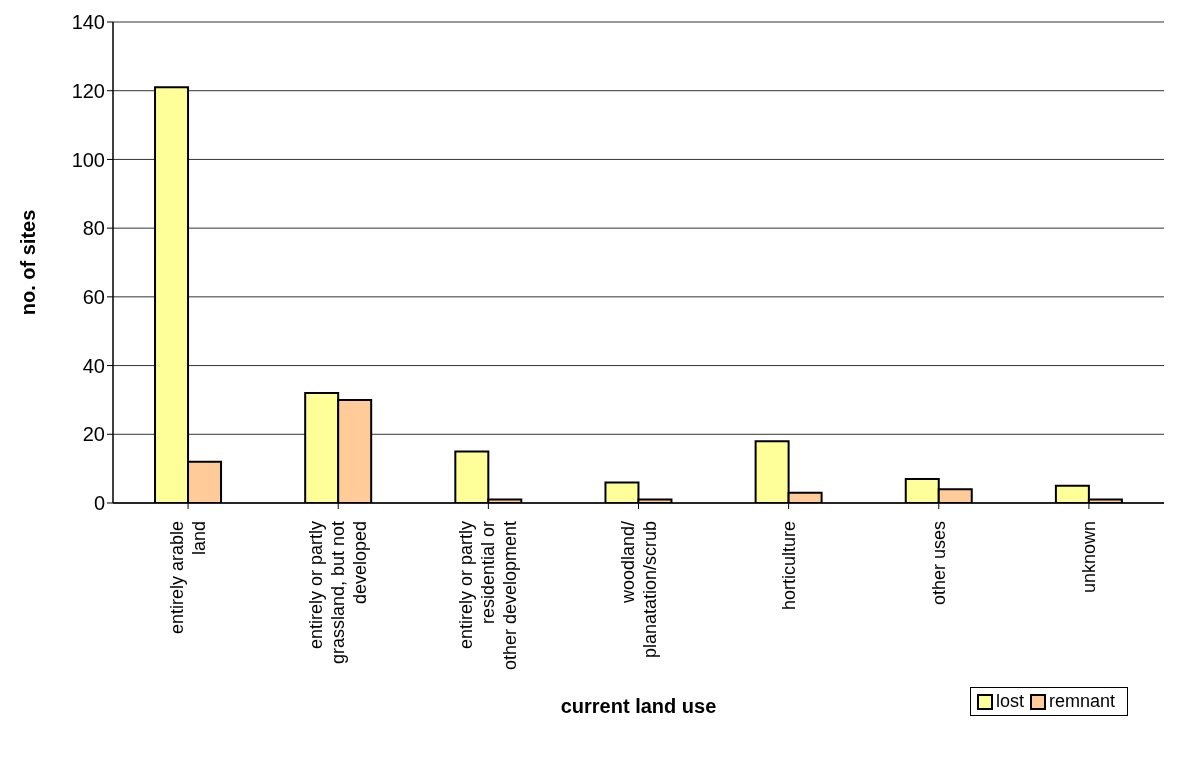 The width and height of the screenshot is (1186, 760). I want to click on legend-label: remnant, so click(1081, 701).